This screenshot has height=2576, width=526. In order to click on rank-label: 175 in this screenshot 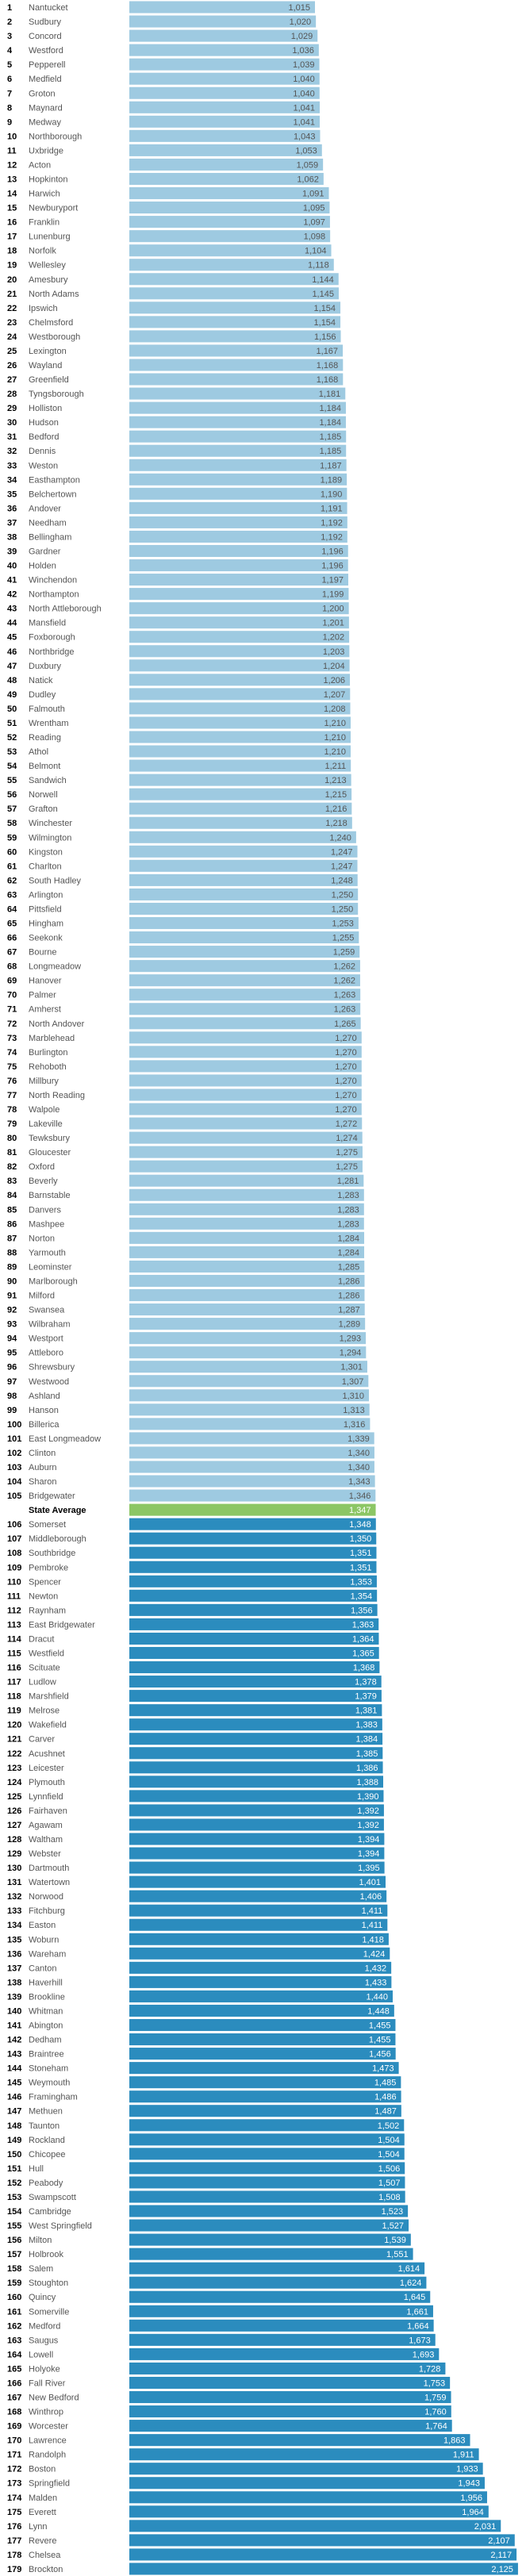, I will do `click(14, 2512)`.